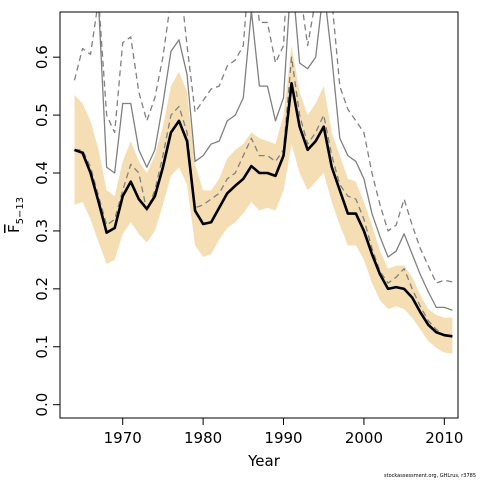 The image size is (480, 484). What do you see at coordinates (42, 405) in the screenshot?
I see `y-tick-label: 0.0` at bounding box center [42, 405].